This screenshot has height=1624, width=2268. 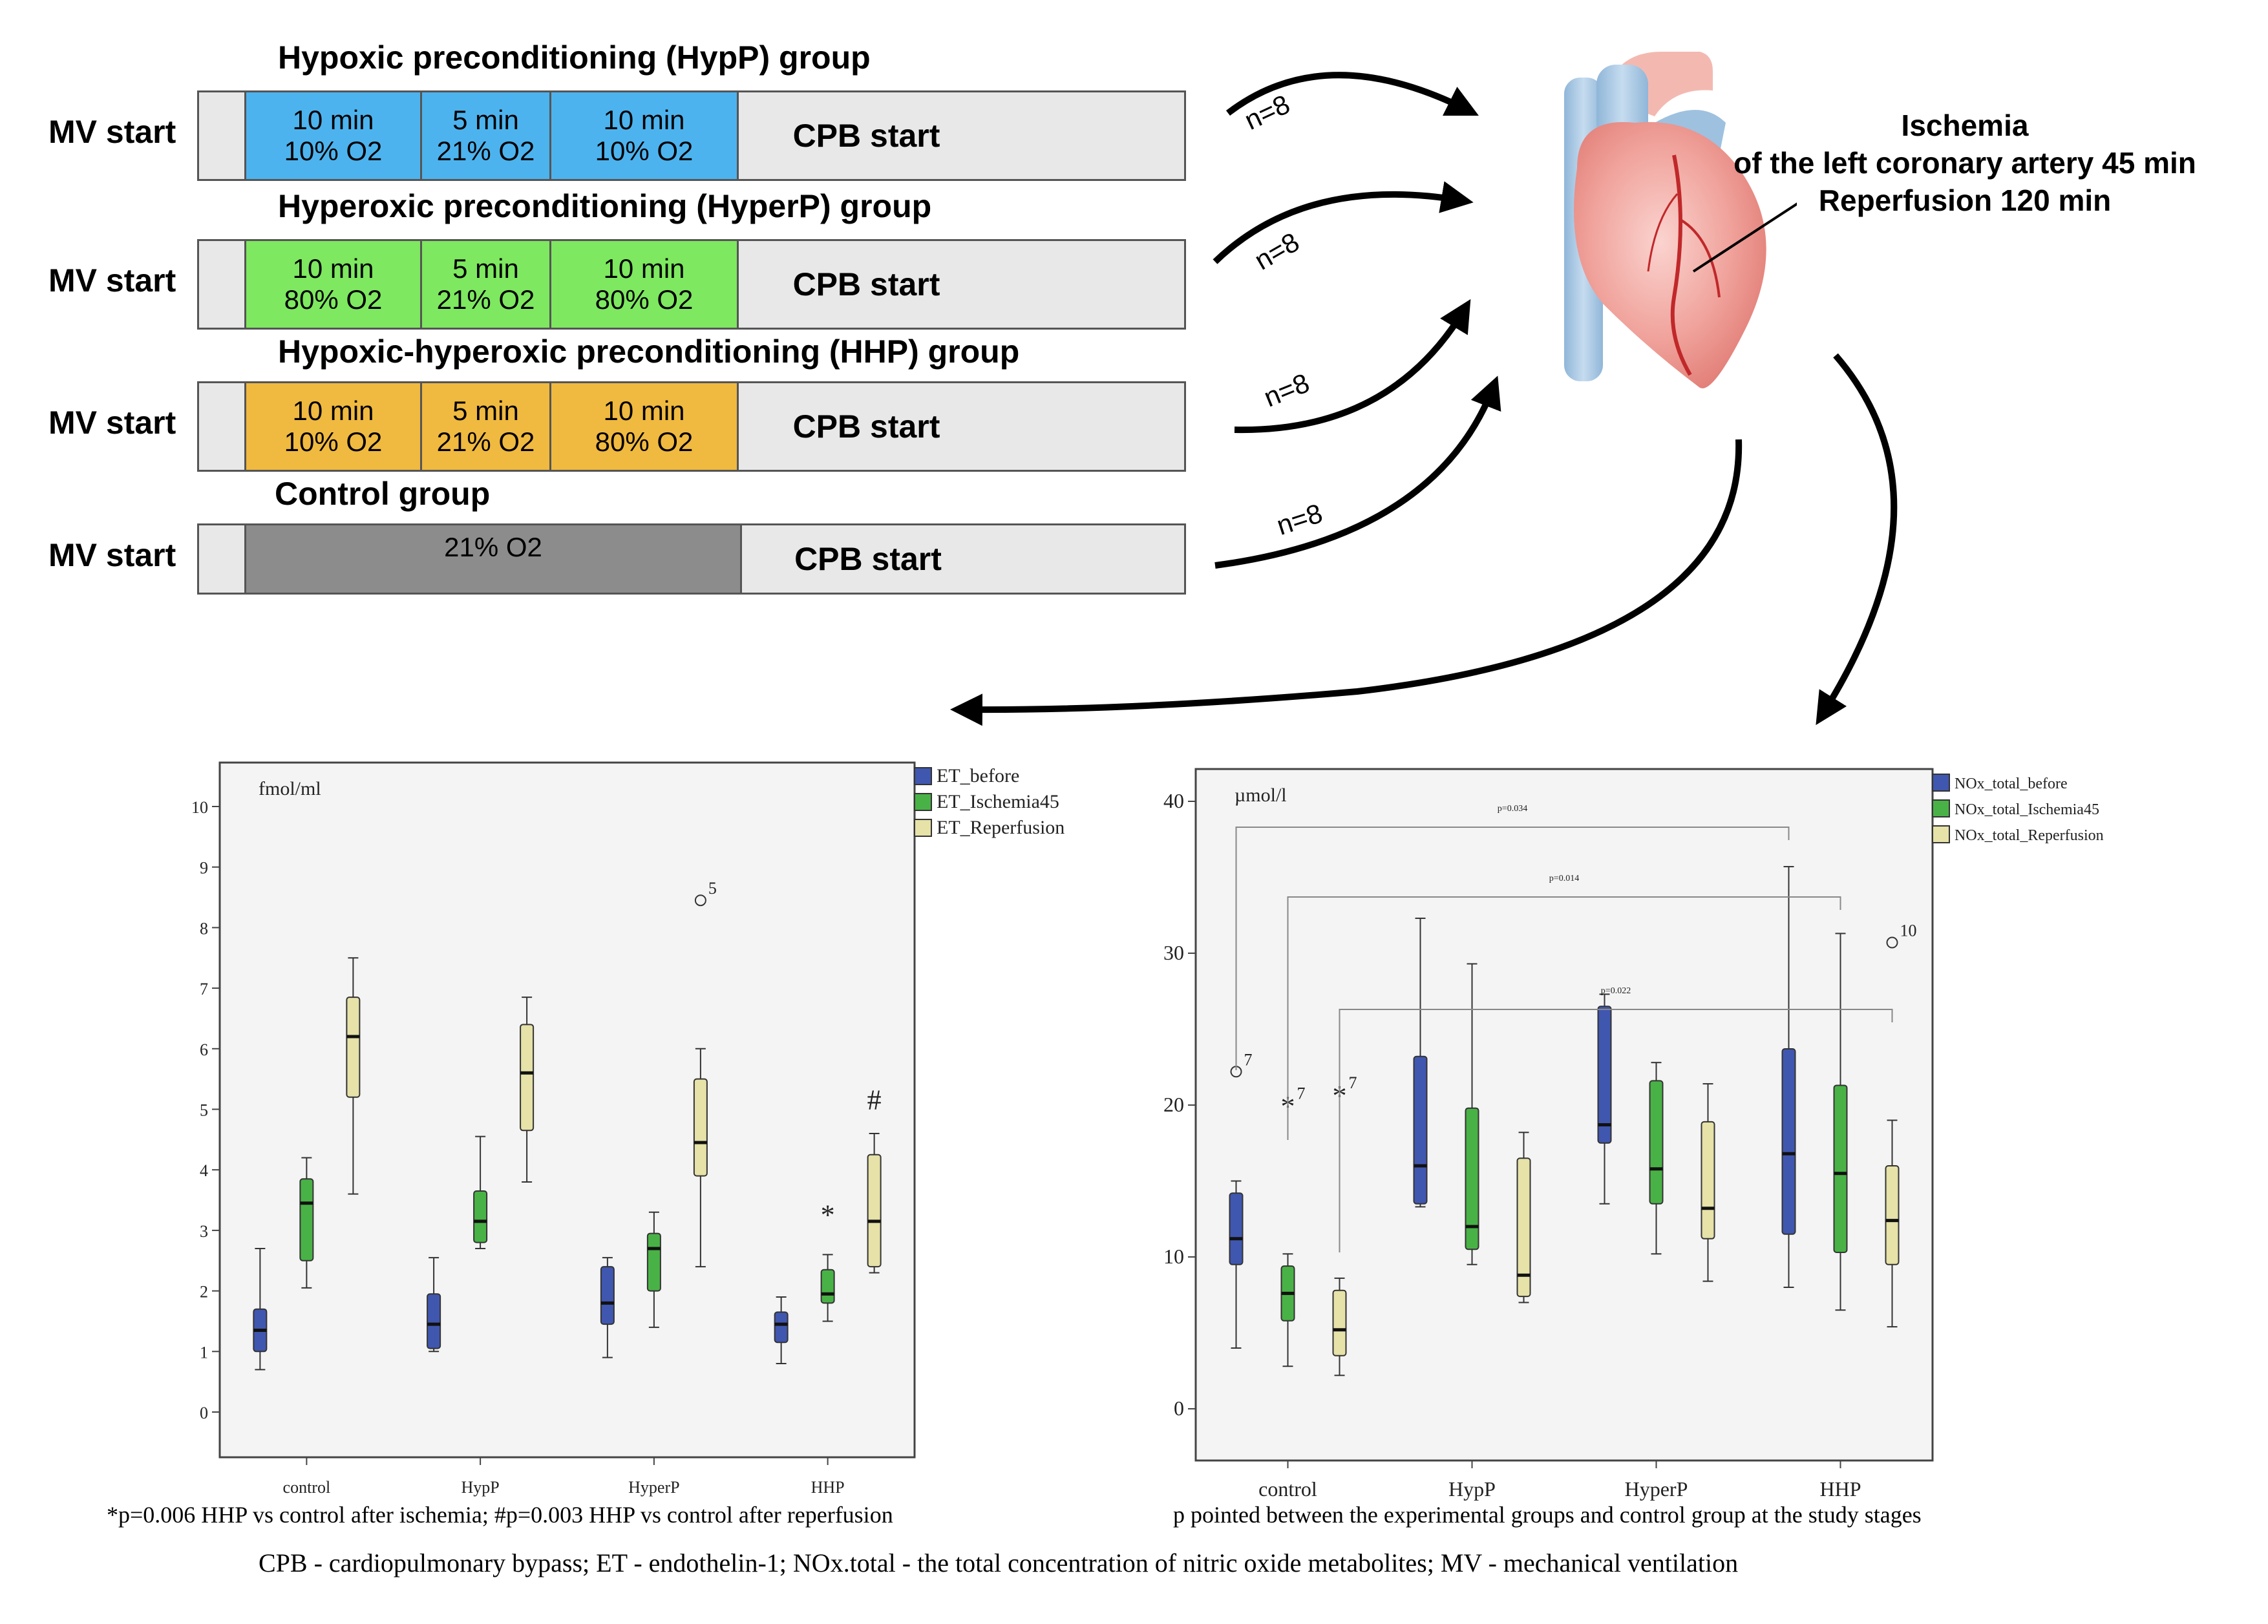 What do you see at coordinates (1352, 94) in the screenshot?
I see `arrow-hypp` at bounding box center [1352, 94].